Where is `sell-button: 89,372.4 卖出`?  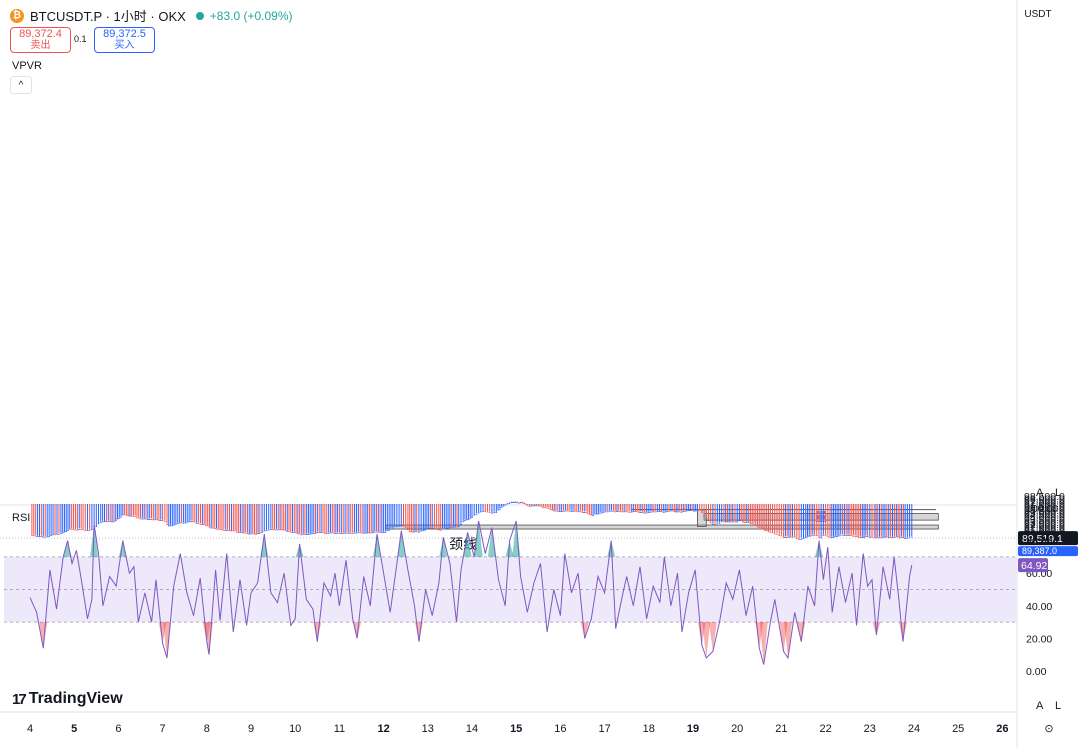
sell-button: 89,372.4 卖出 is located at coordinates (40, 40).